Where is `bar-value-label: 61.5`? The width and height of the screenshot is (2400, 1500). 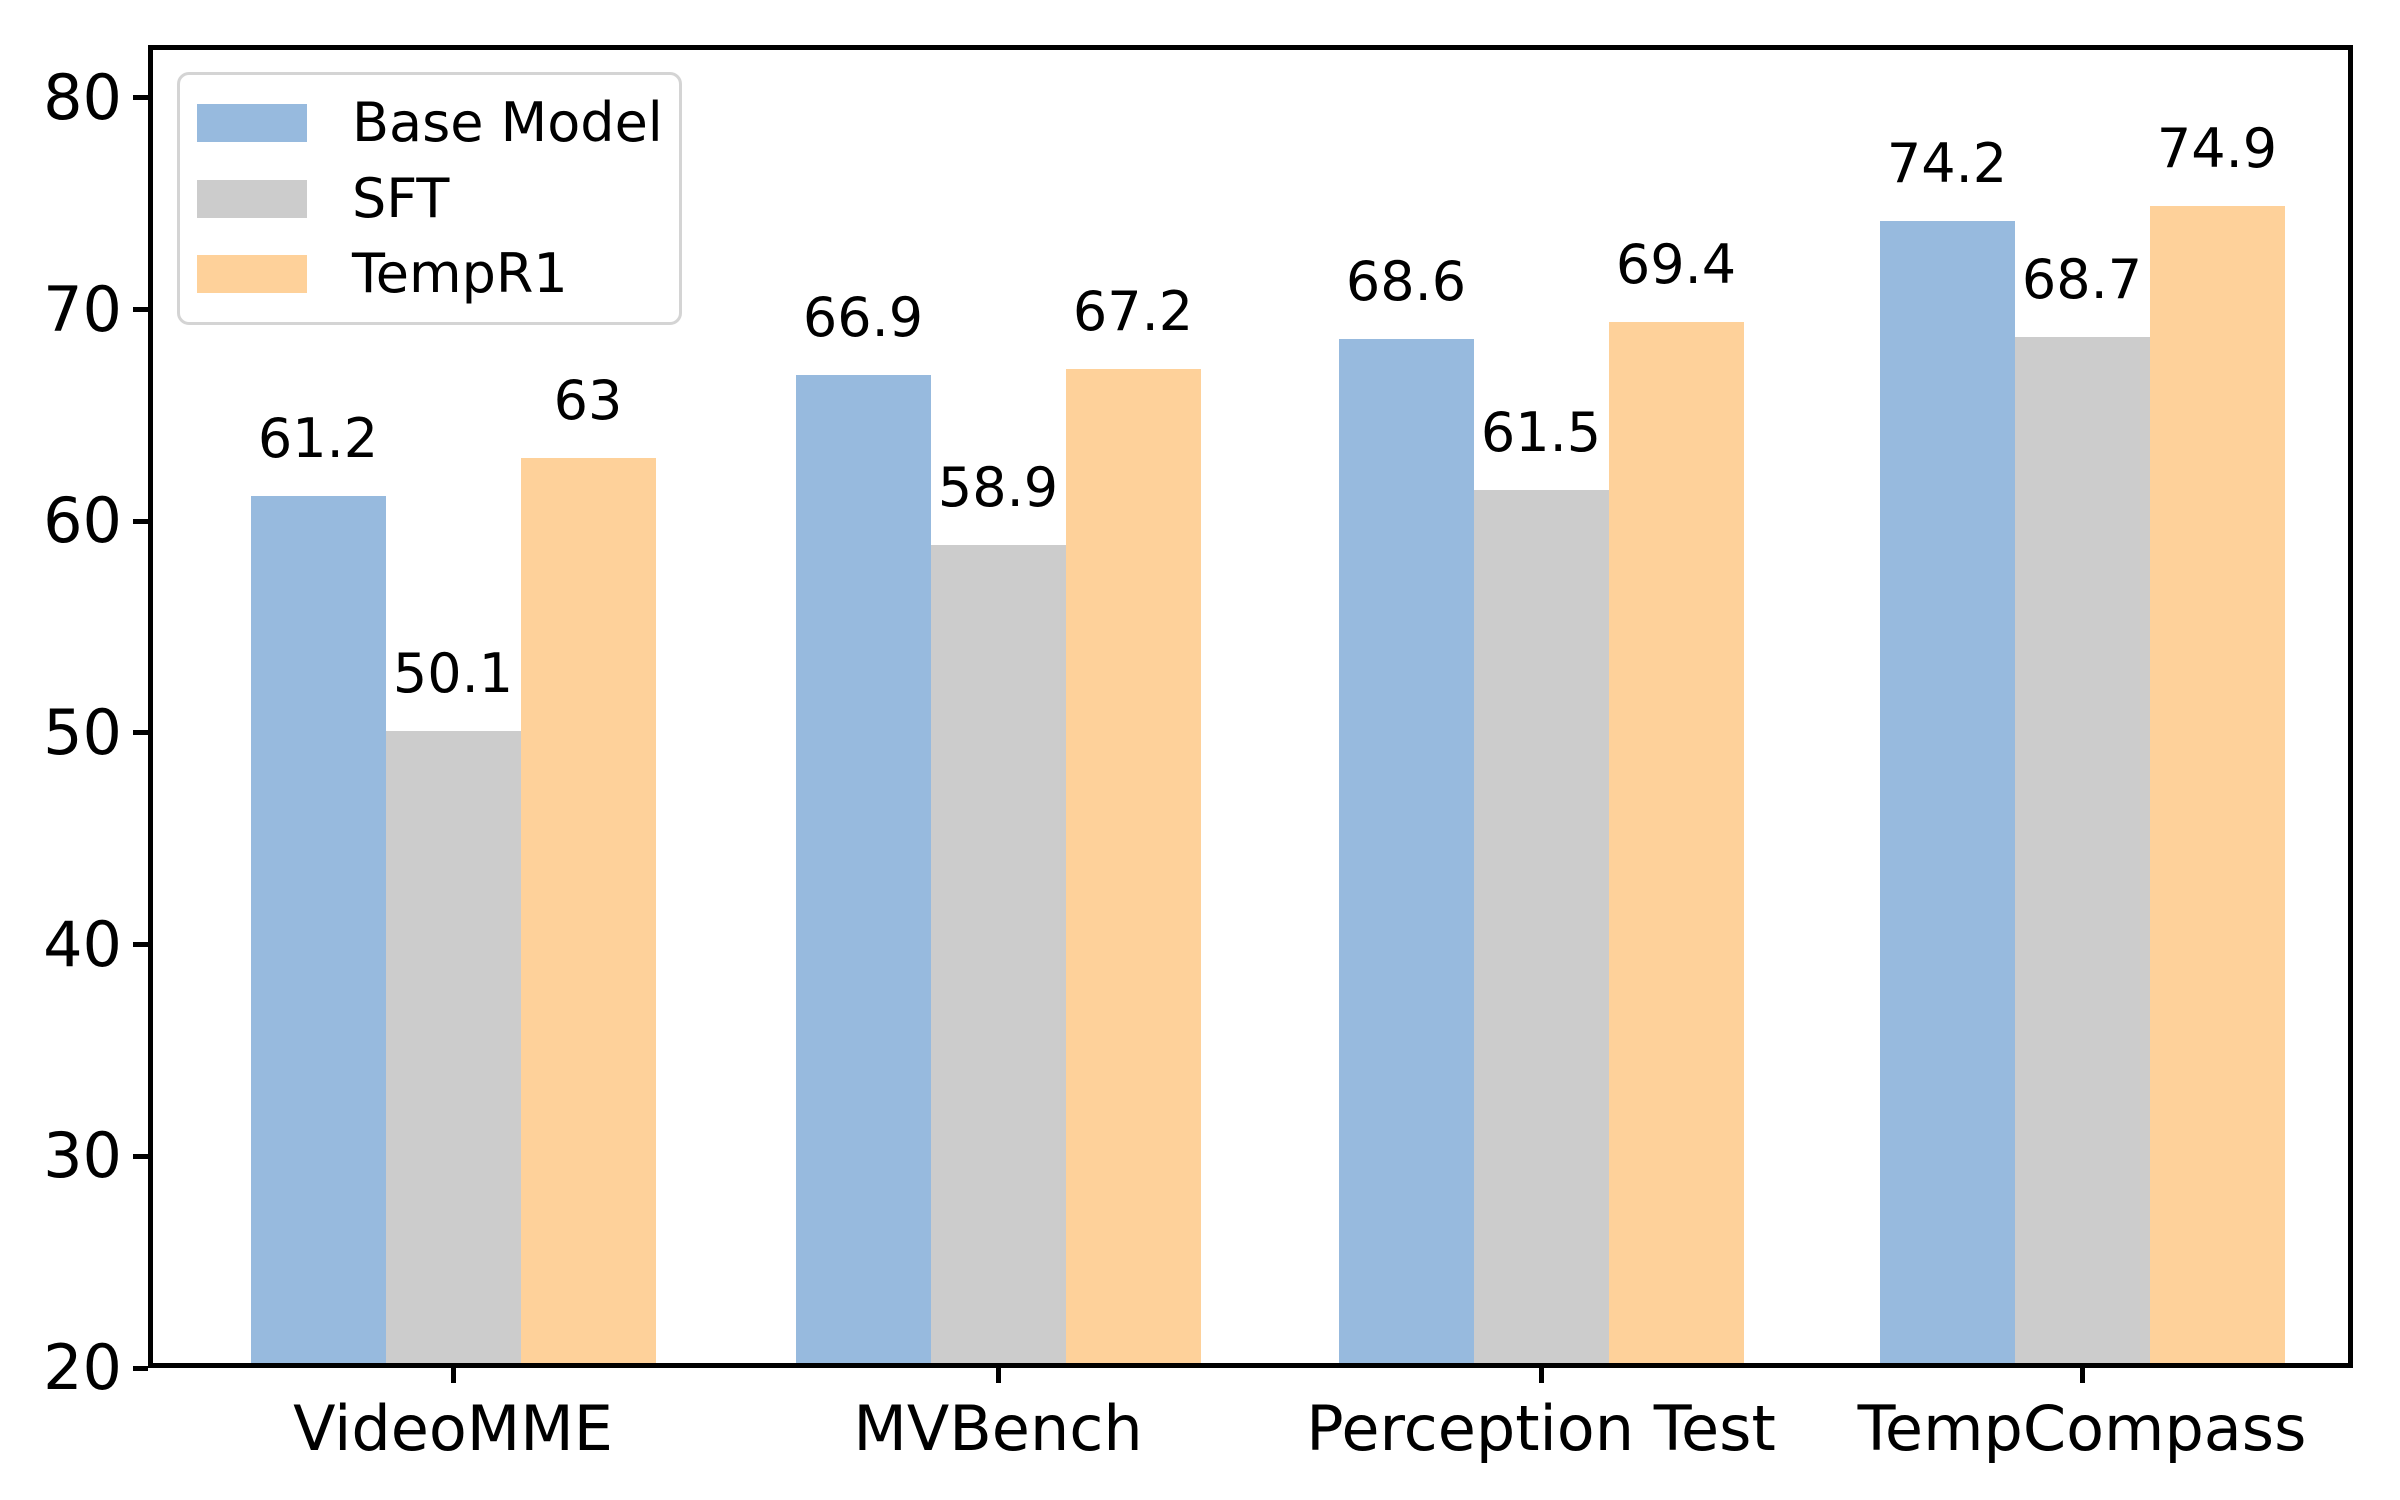
bar-value-label: 61.5 is located at coordinates (1541, 432).